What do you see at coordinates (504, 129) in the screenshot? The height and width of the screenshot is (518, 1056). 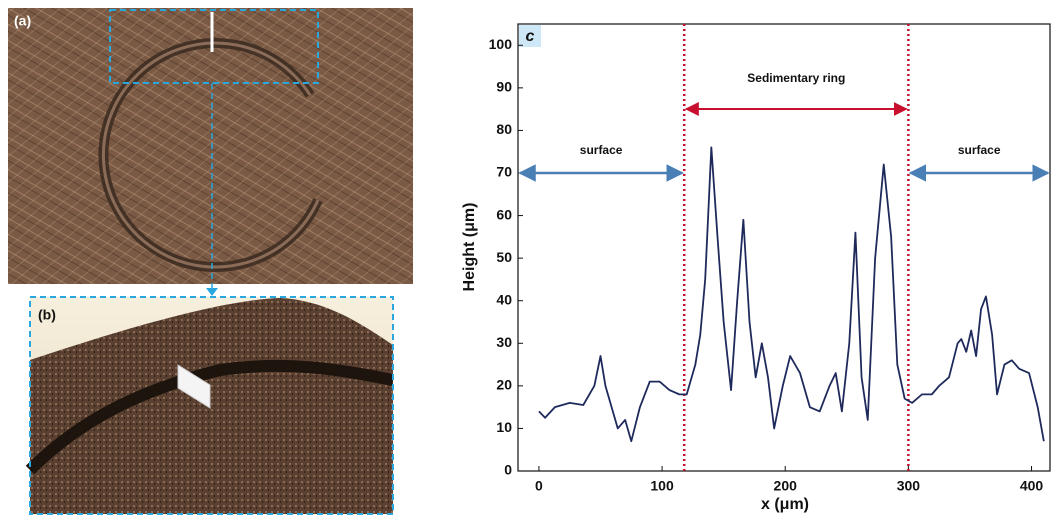 I see `y-tick-label: 80` at bounding box center [504, 129].